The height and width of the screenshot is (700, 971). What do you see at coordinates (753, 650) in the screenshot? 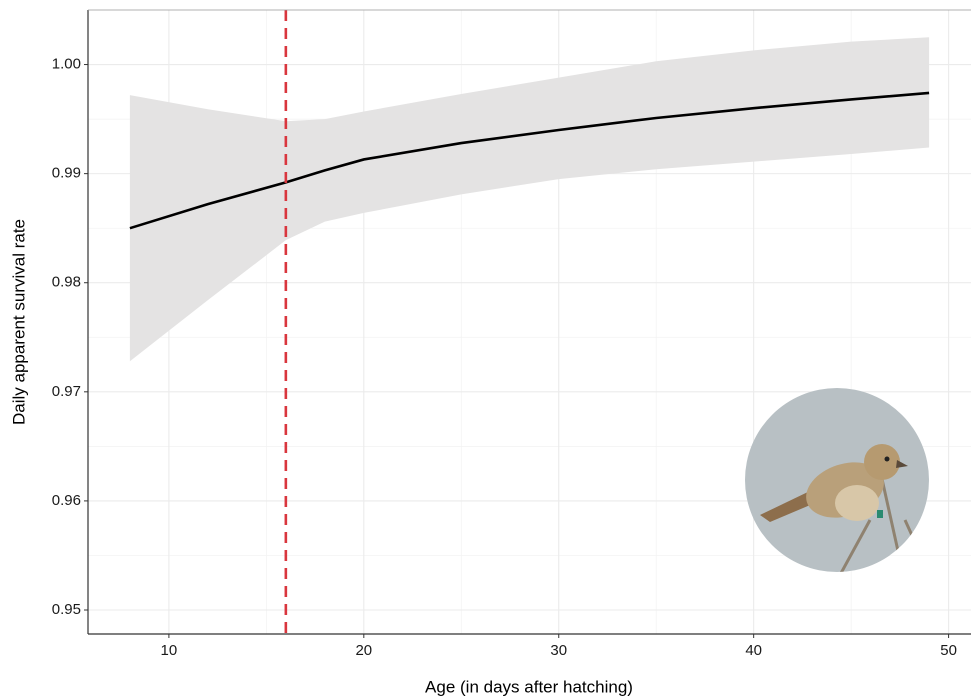
I see `x-tick-label: 40` at bounding box center [753, 650].